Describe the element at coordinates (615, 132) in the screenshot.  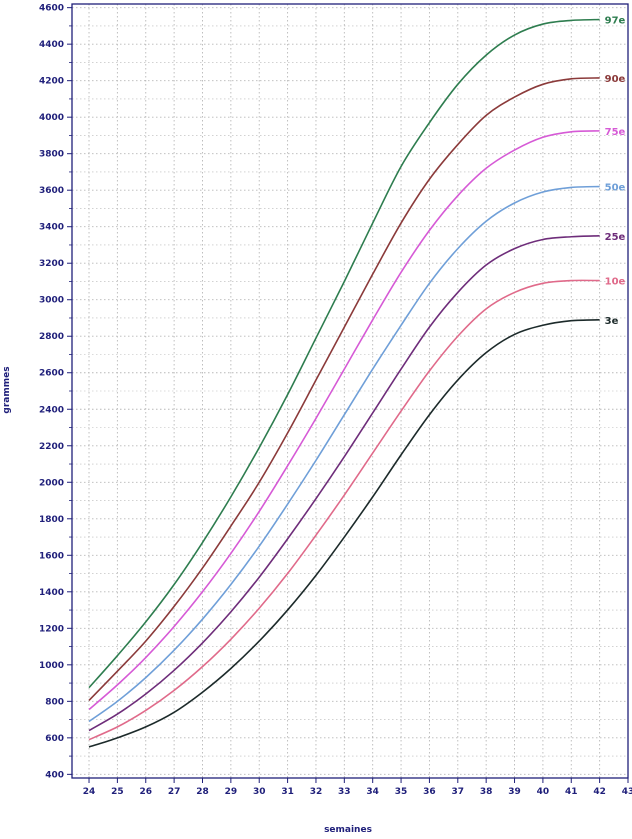
I see `series-label-75e: 75e` at that location.